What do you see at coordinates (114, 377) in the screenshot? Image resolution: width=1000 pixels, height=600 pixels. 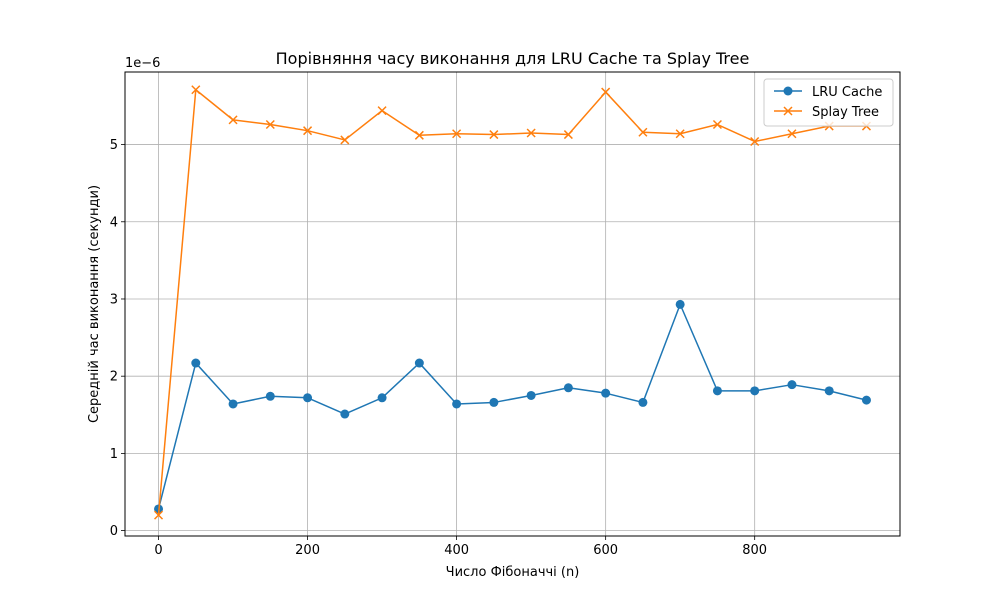 I see `y-tick-label: 2` at bounding box center [114, 377].